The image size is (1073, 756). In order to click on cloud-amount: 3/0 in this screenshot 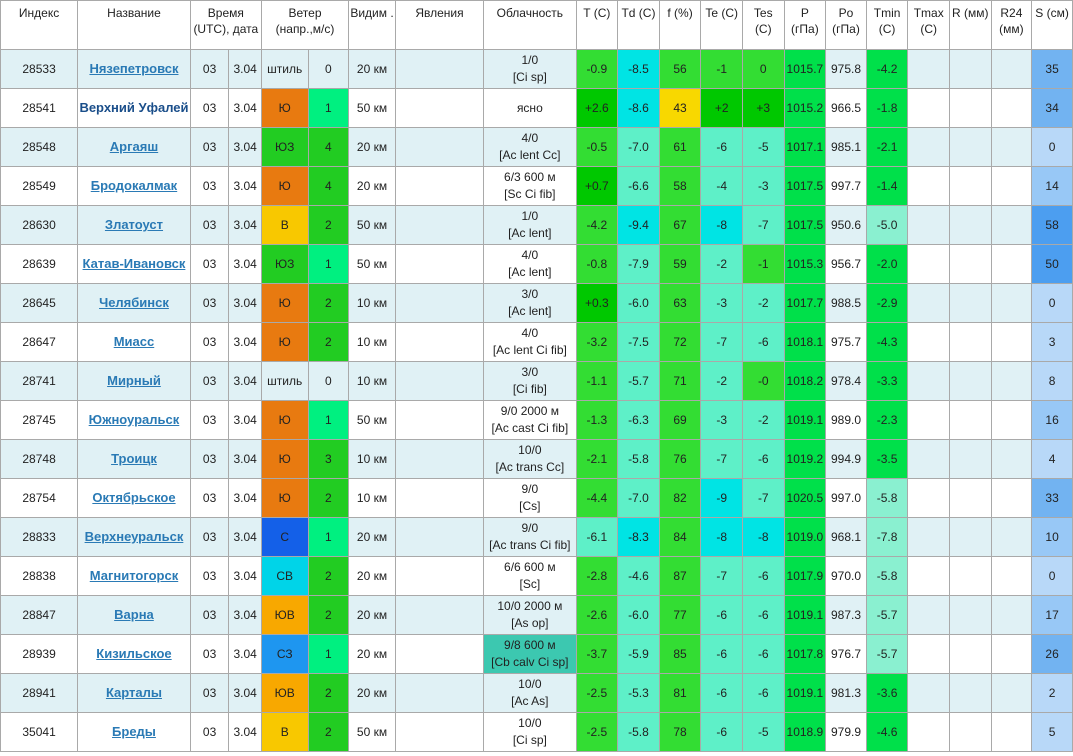, I will do `click(530, 294)`.